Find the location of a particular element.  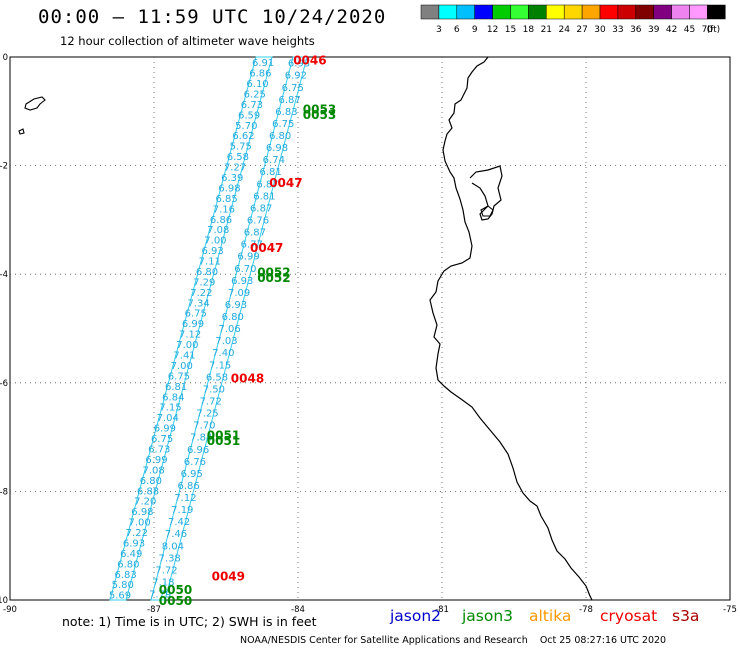

swh-value: 6.75 is located at coordinates (196, 314).